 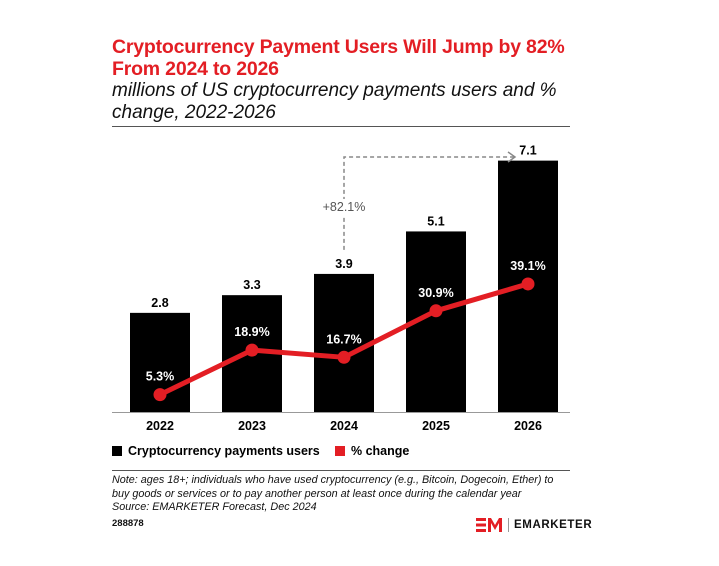 I want to click on legend-item-bars: Cryptocurrency payments users, so click(x=216, y=451).